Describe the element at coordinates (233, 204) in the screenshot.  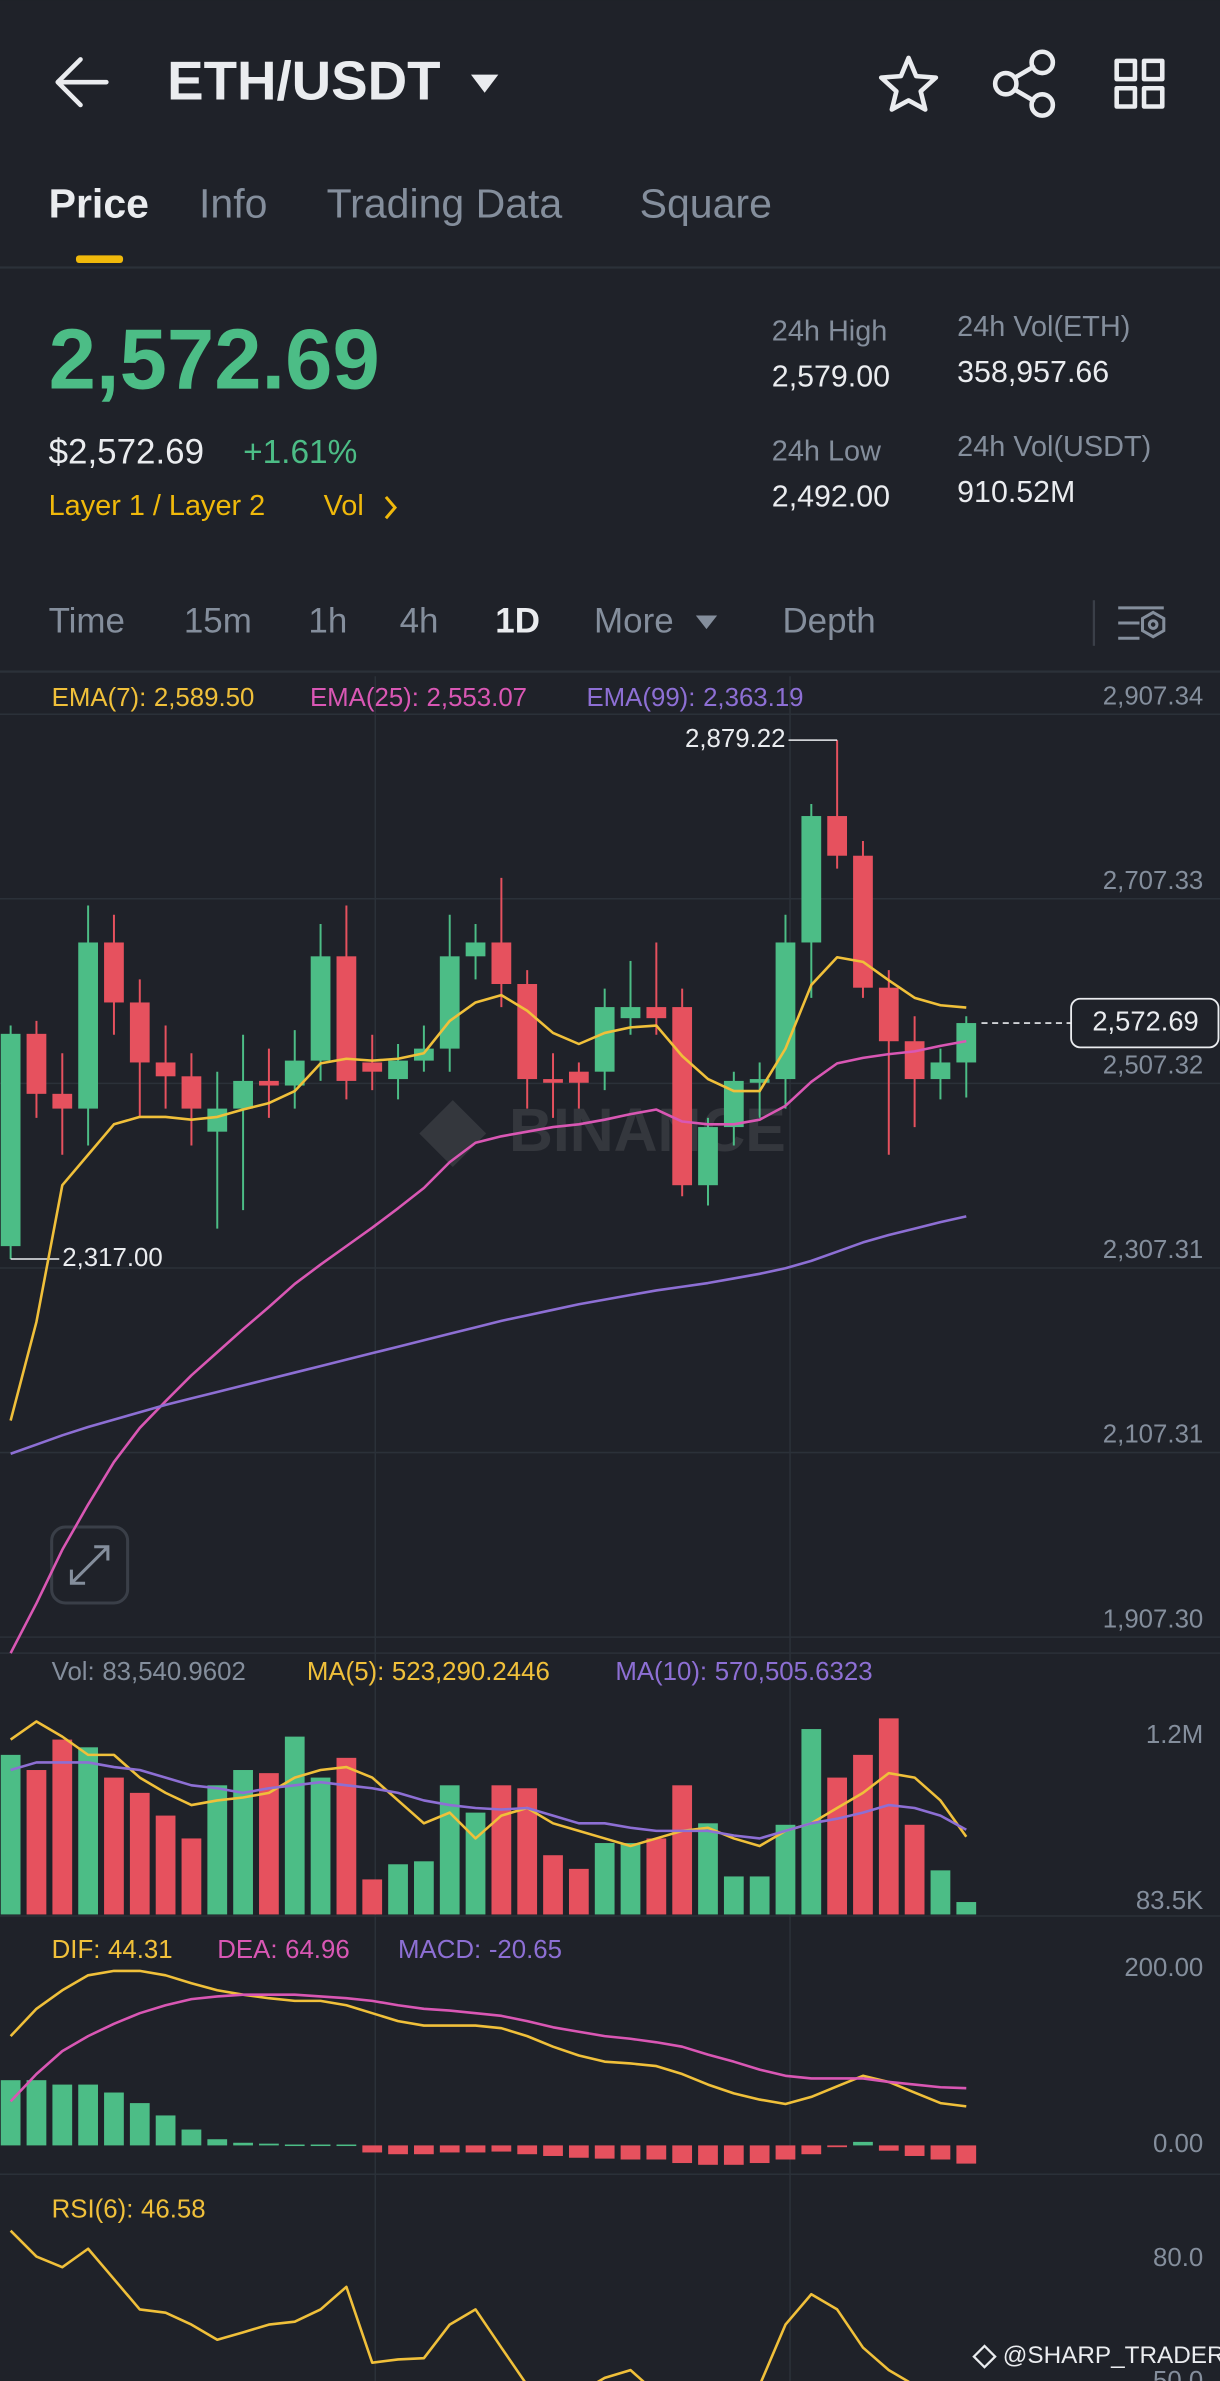
I see `tab: Info` at that location.